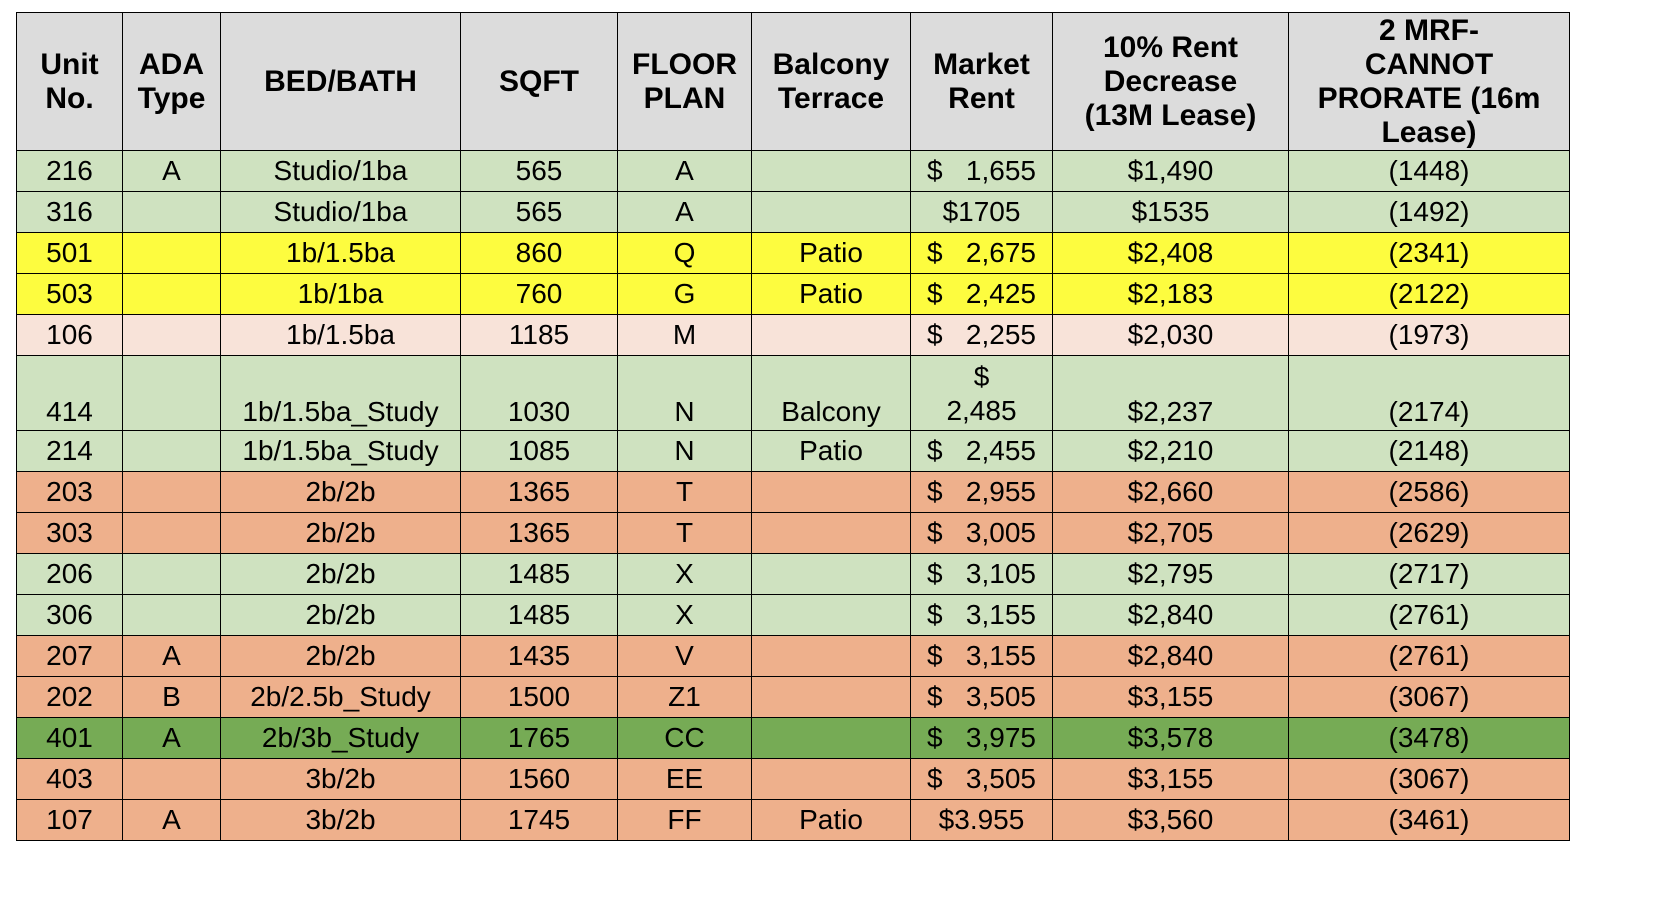 This screenshot has height=916, width=1658. What do you see at coordinates (1170, 171) in the screenshot?
I see `cell-rent-decrease: $1,490` at bounding box center [1170, 171].